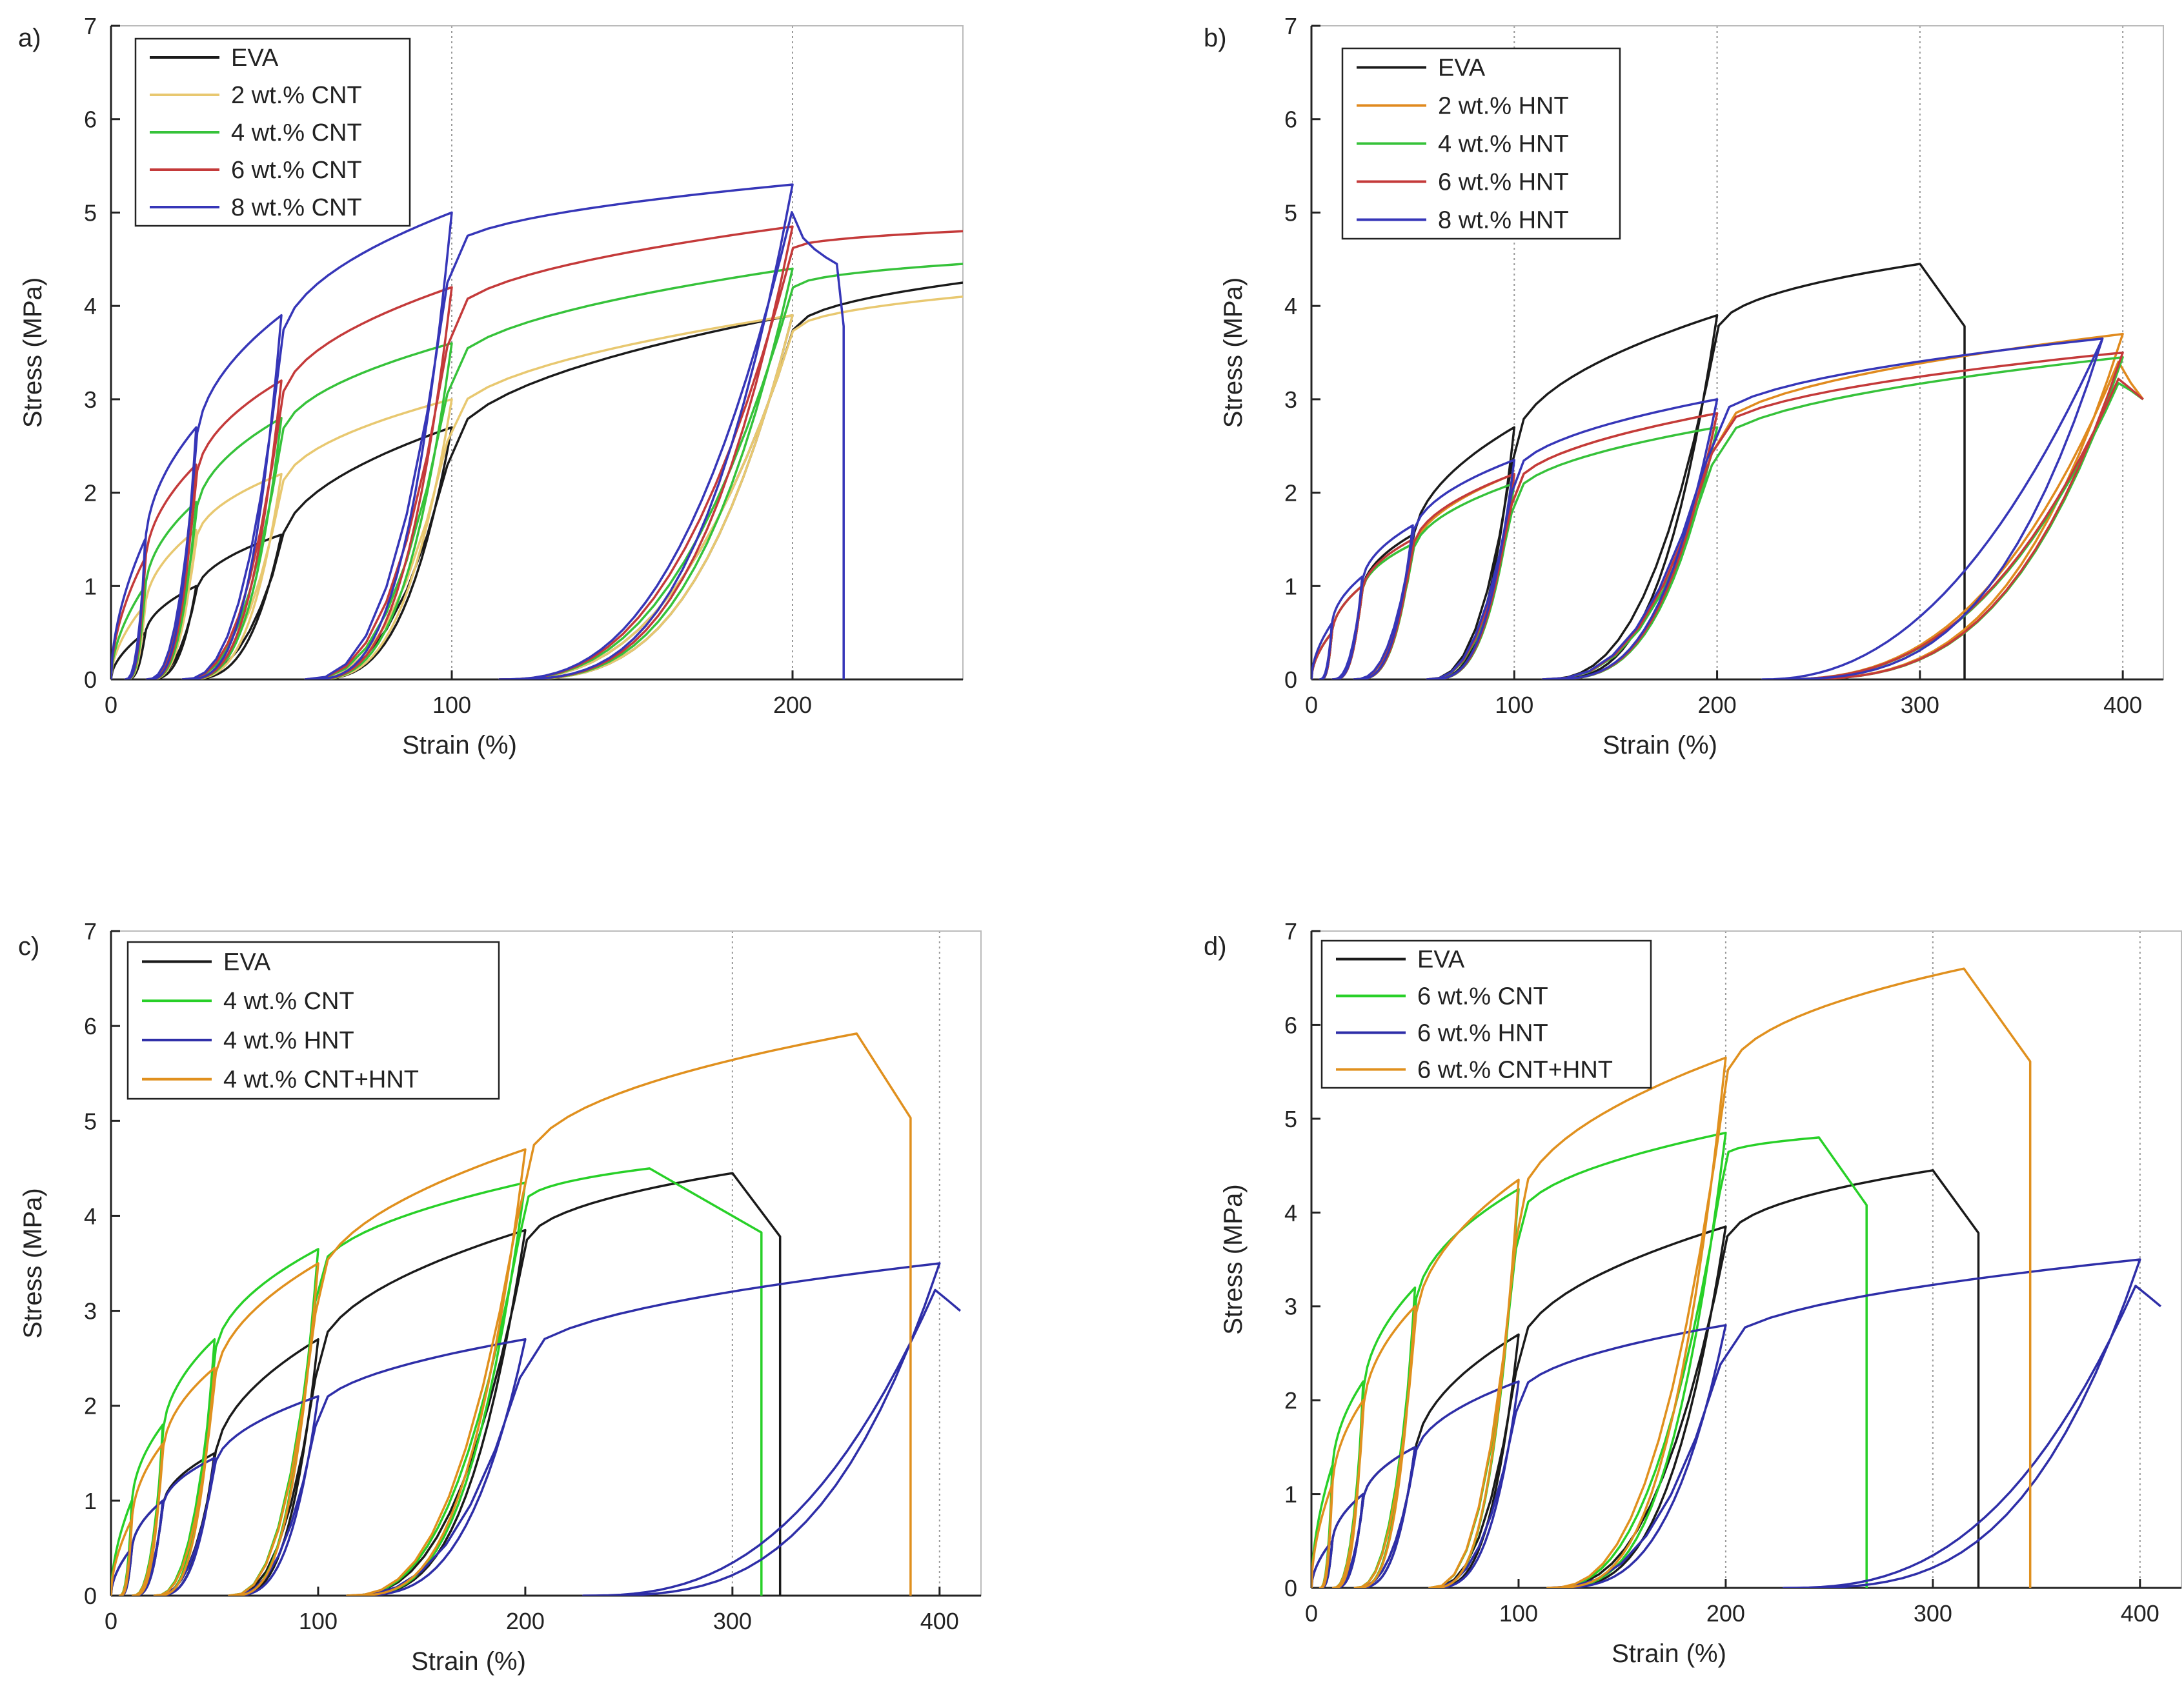 The width and height of the screenshot is (2184, 1695). Describe the element at coordinates (297, 207) in the screenshot. I see `legend-label-8-wt-cnt: 8 wt.% CNT` at that location.